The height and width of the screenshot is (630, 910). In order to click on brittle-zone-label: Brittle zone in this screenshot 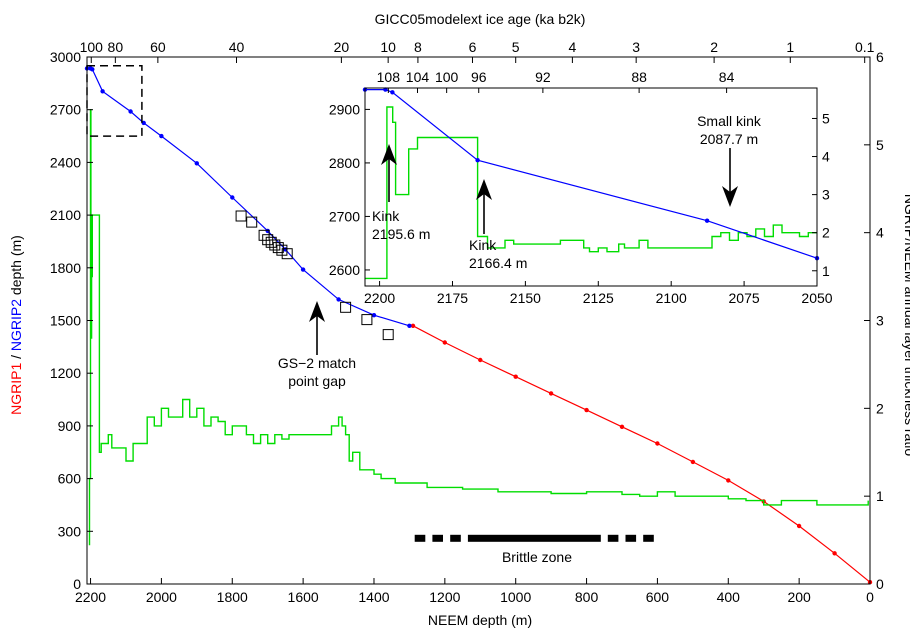, I will do `click(537, 557)`.